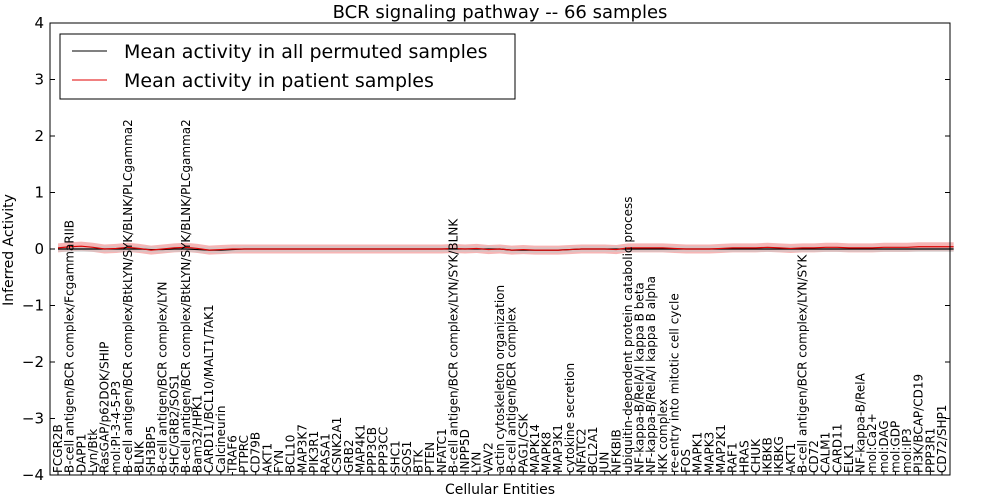  I want to click on x-tick-label: SHC/GRB2/SOS1, so click(174, 423).